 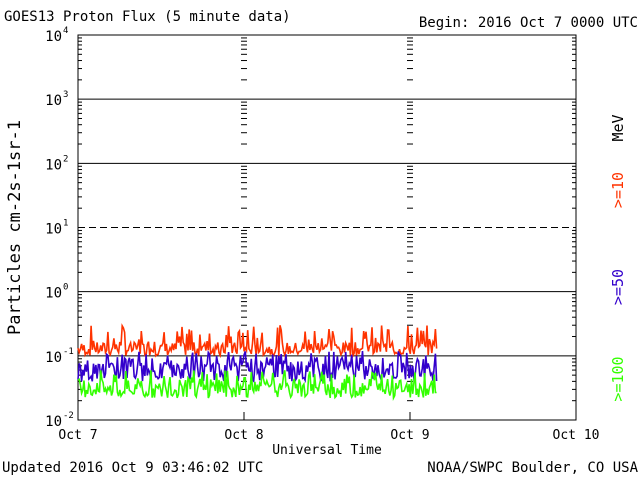 I want to click on data-series-group, so click(x=257, y=362).